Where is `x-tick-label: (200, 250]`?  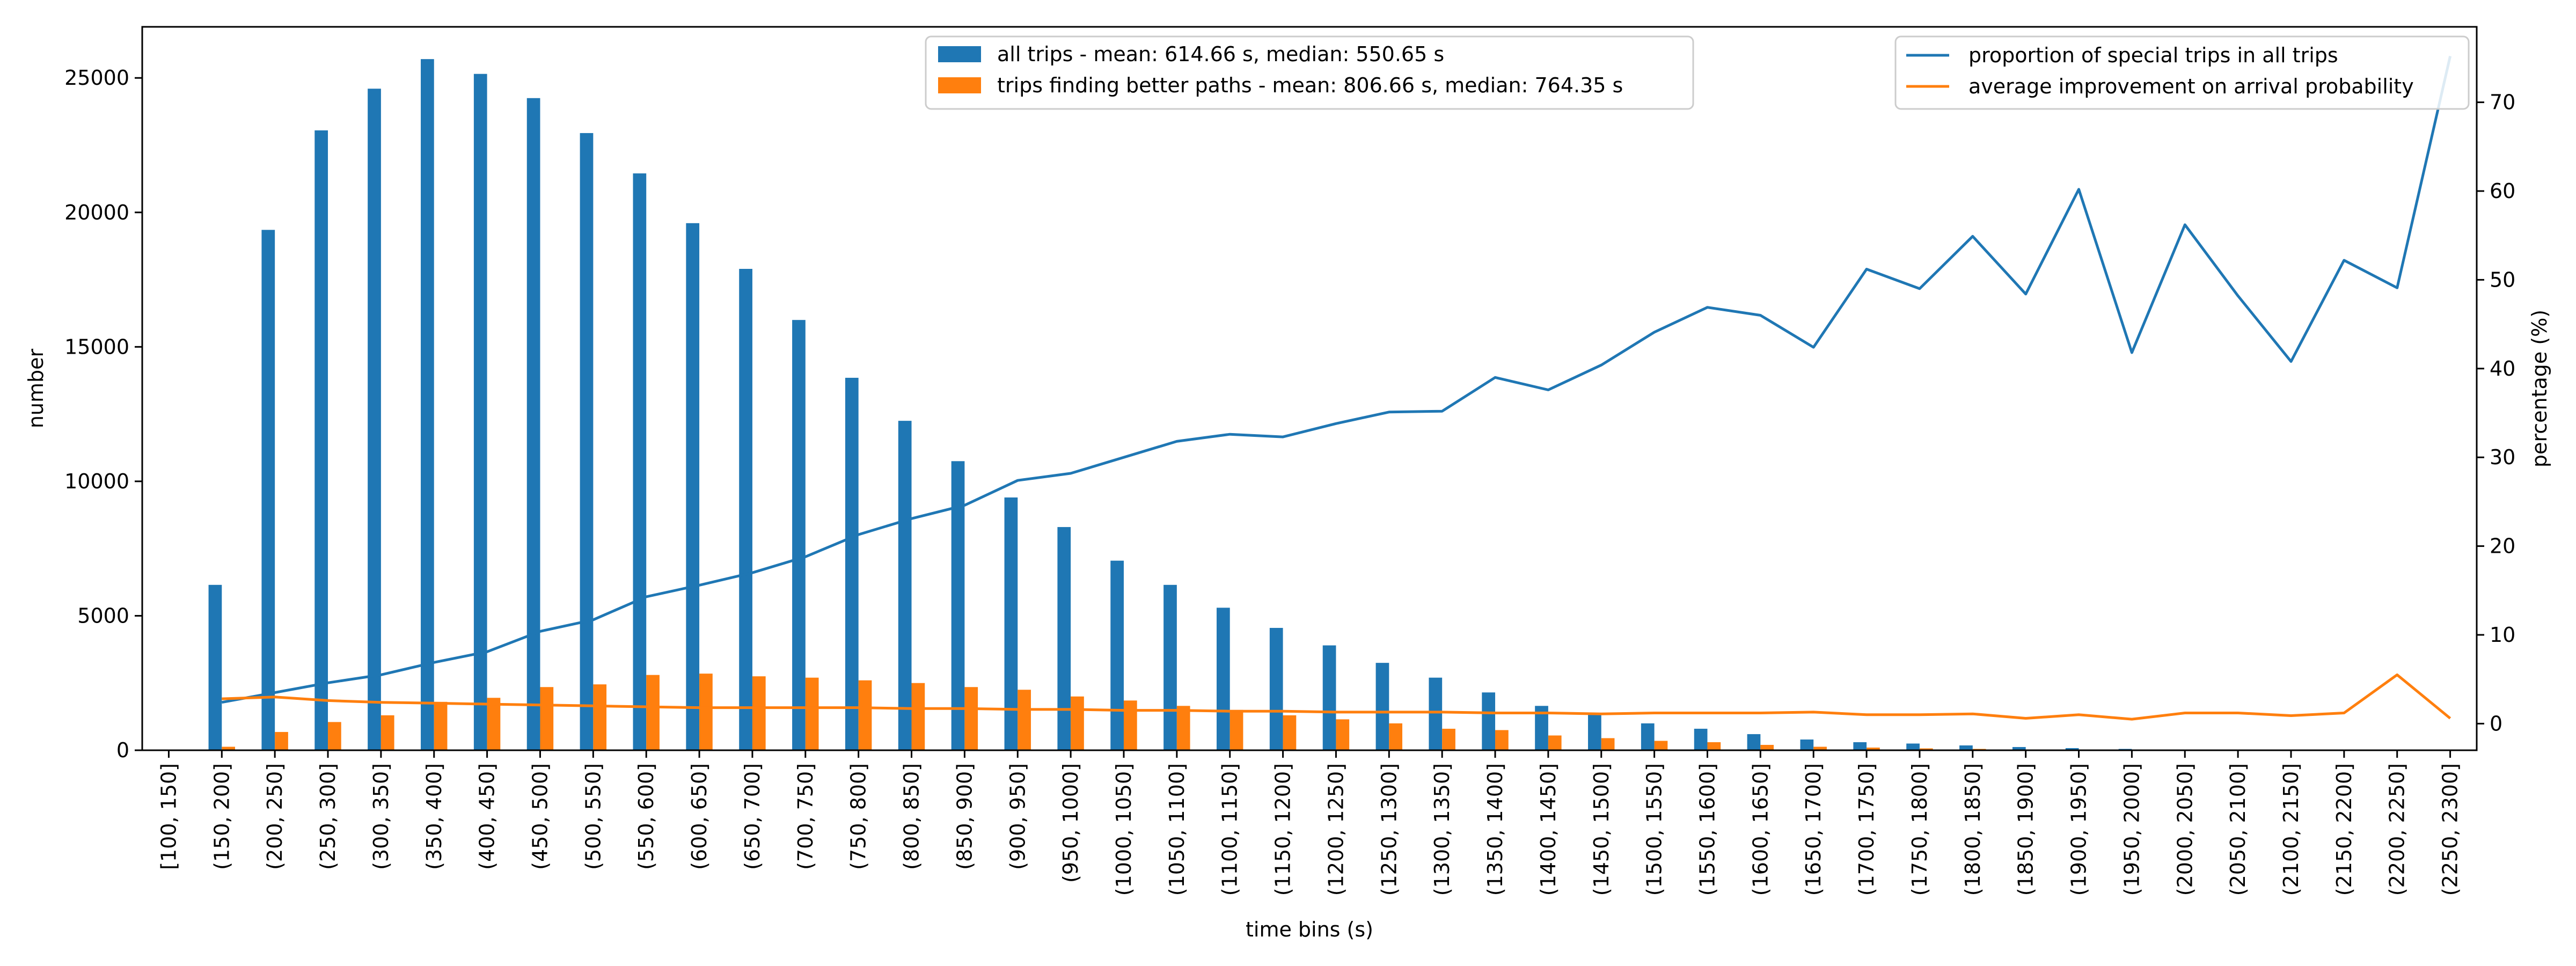
x-tick-label: (200, 250] is located at coordinates (275, 816).